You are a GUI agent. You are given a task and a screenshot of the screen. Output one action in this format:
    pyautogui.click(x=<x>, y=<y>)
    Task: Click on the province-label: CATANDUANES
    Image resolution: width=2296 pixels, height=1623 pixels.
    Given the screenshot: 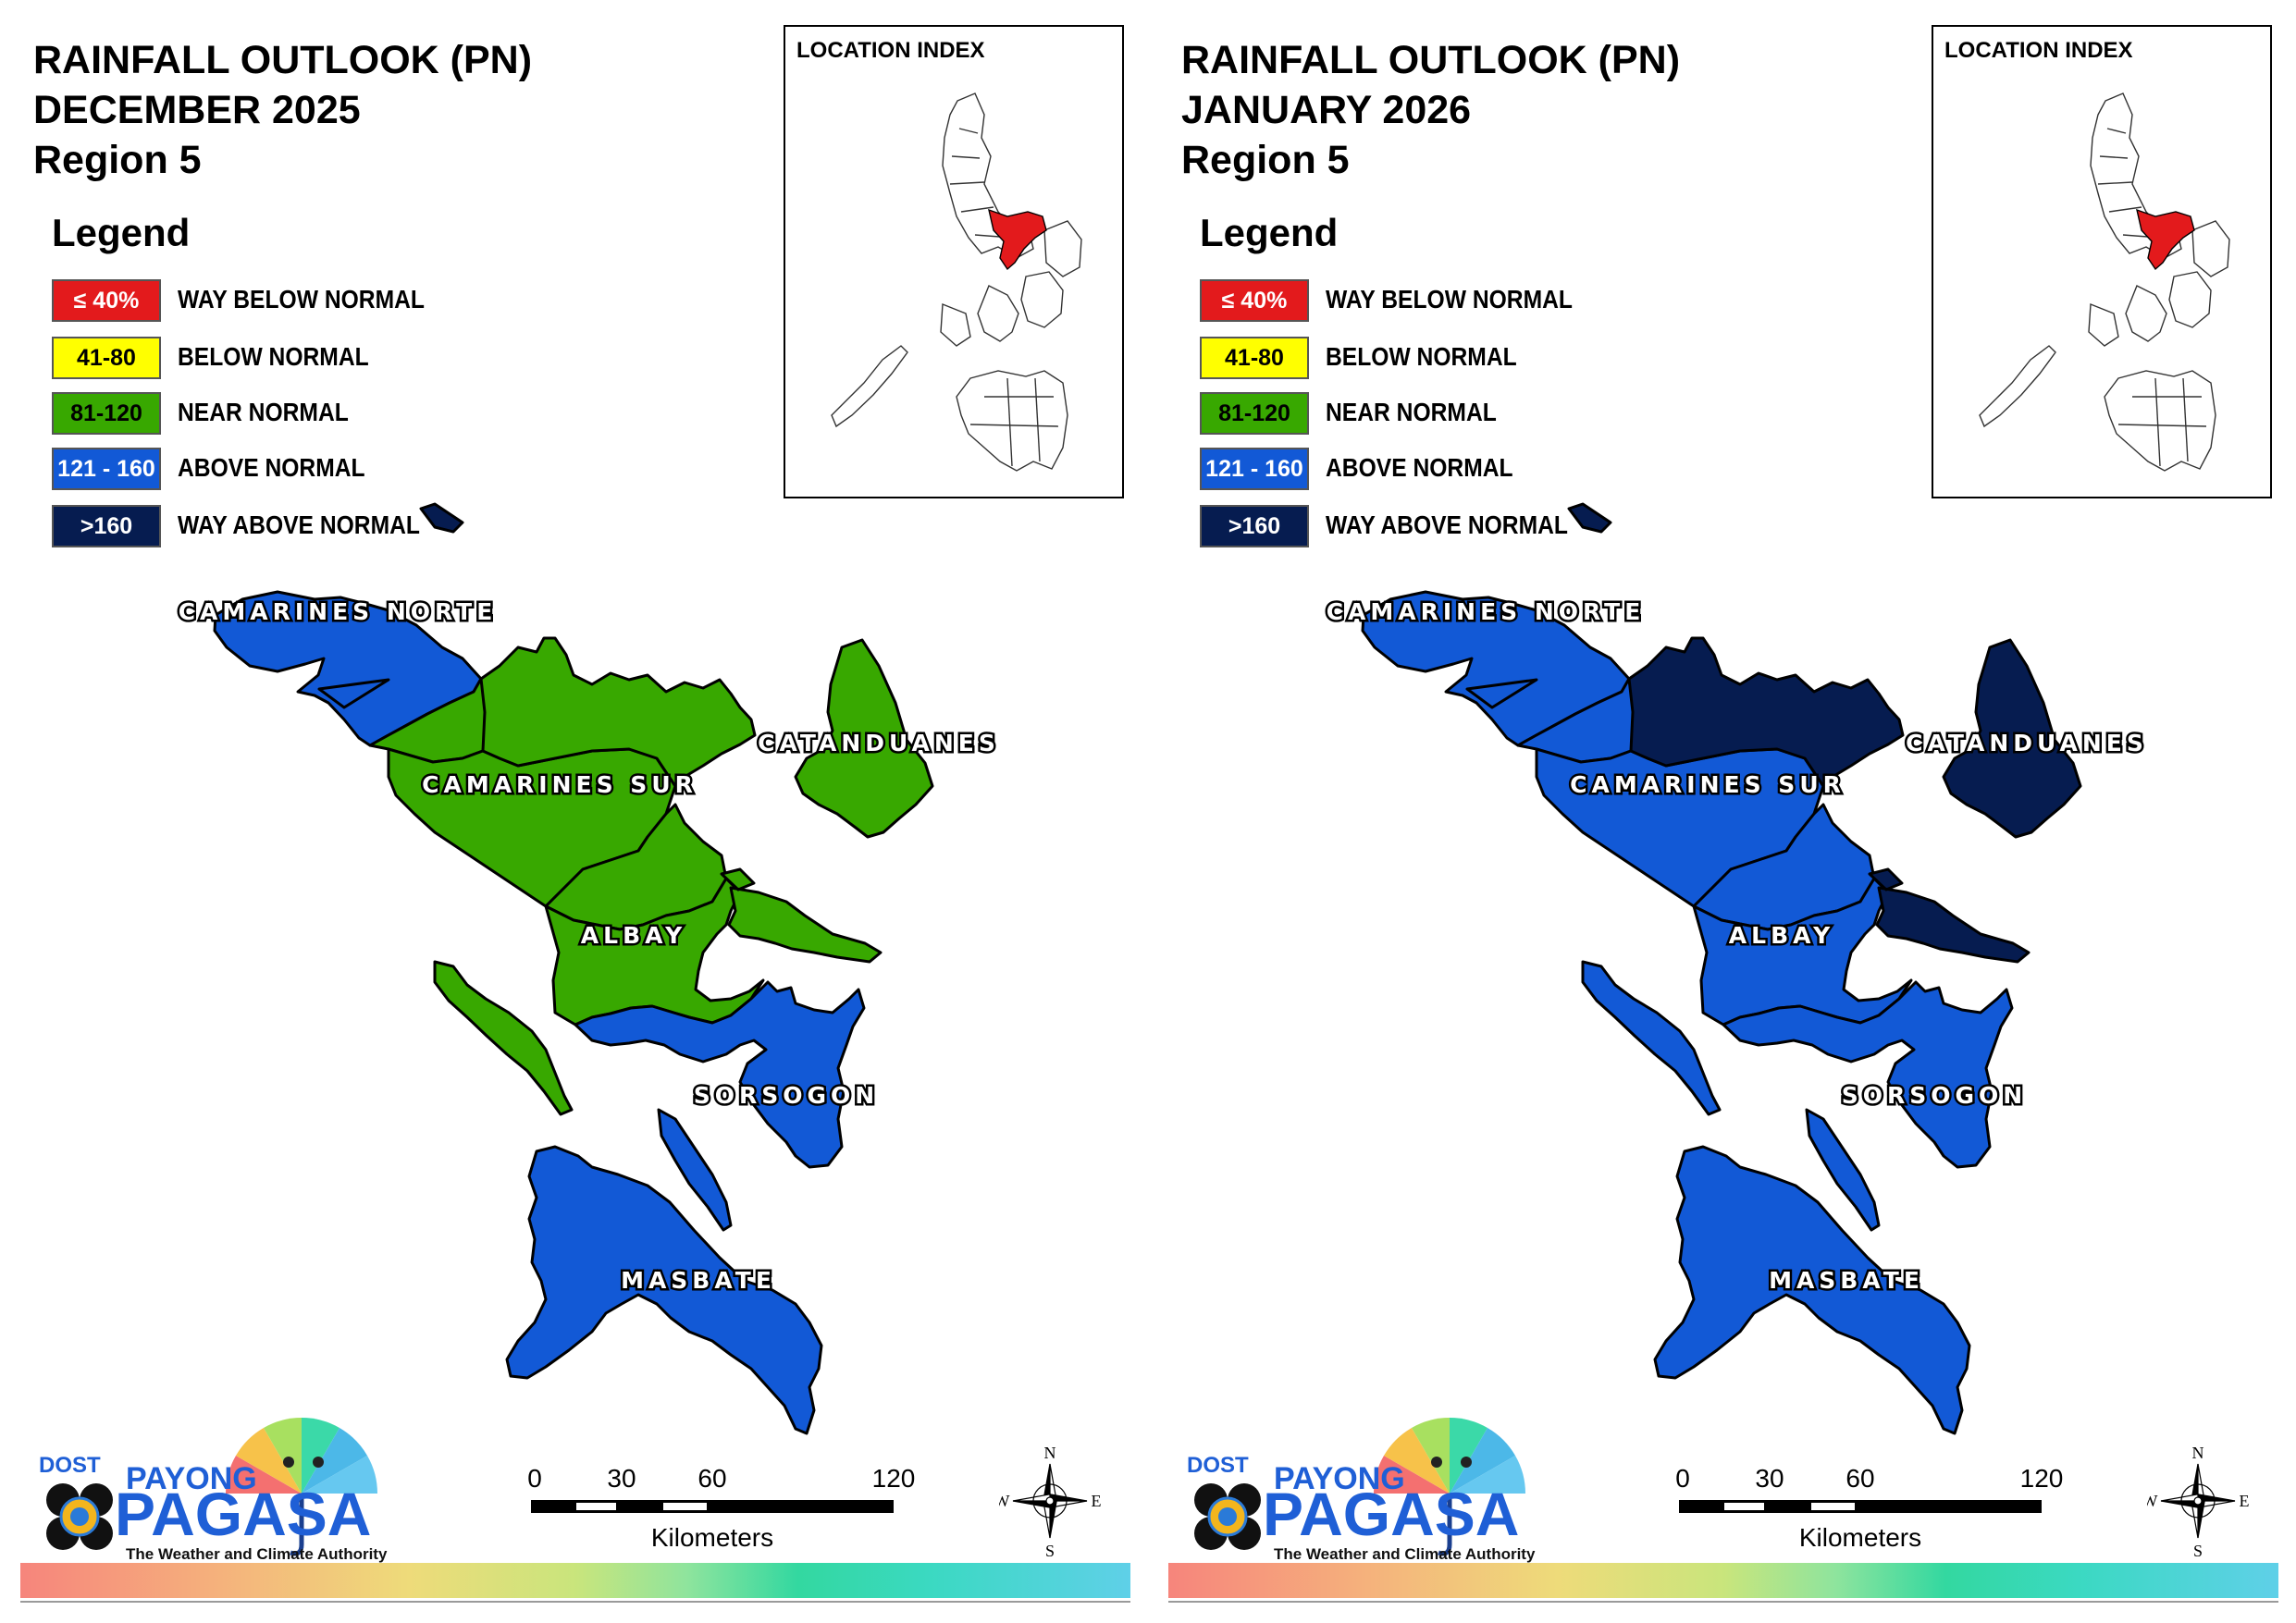 What is the action you would take?
    pyautogui.click(x=2027, y=743)
    